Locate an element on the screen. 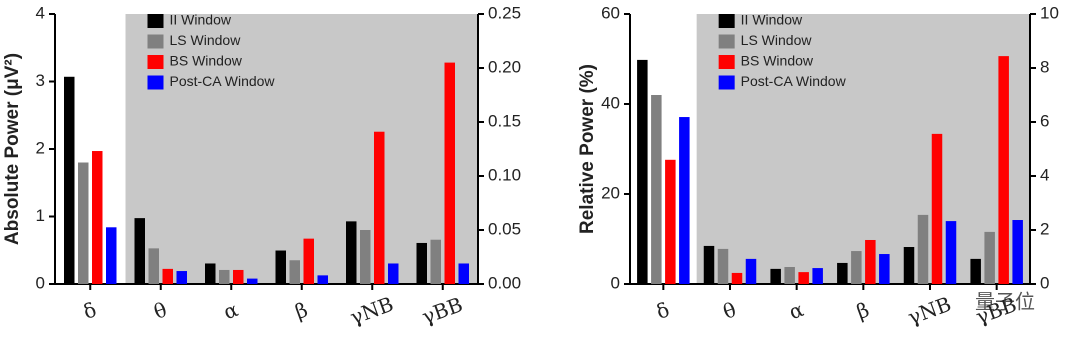 The width and height of the screenshot is (1080, 353). y2-tick-label: 4 is located at coordinates (1044, 174).